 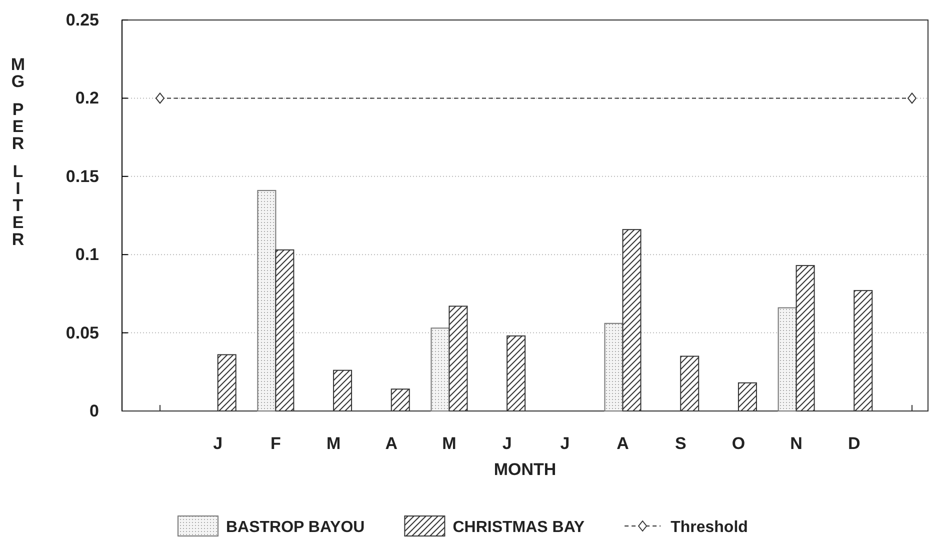 What do you see at coordinates (82, 176) in the screenshot?
I see `y-tick-label: 0.15` at bounding box center [82, 176].